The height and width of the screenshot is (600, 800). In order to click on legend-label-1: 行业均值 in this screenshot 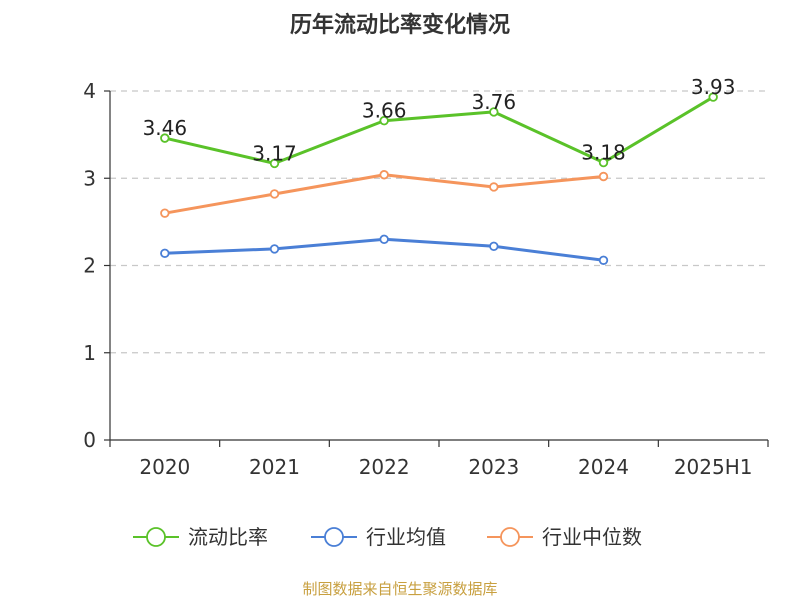, I will do `click(406, 537)`.